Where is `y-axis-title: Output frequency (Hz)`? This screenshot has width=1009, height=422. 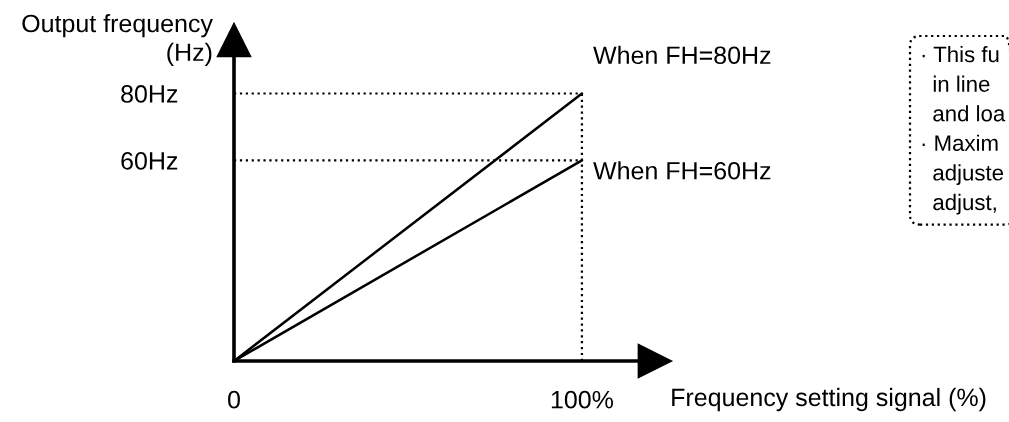 y-axis-title: Output frequency (Hz) is located at coordinates (117, 40).